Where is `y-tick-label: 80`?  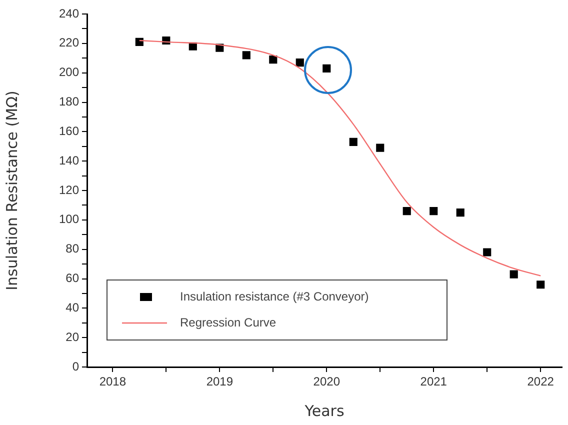
y-tick-label: 80 is located at coordinates (73, 249).